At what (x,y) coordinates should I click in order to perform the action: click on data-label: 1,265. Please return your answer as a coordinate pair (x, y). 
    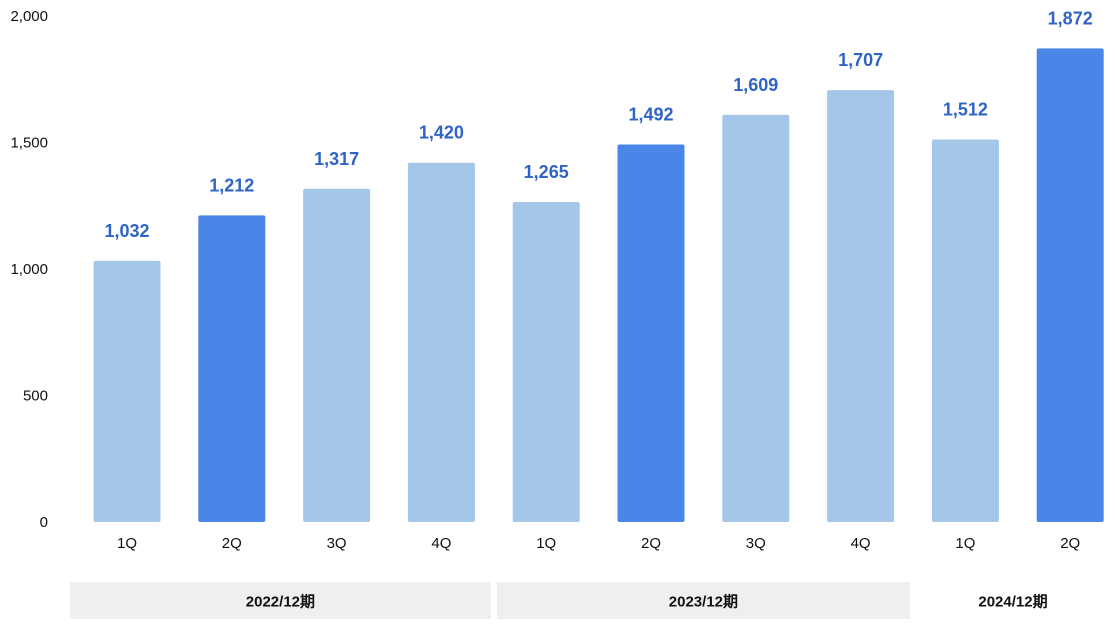
    Looking at the image, I should click on (546, 172).